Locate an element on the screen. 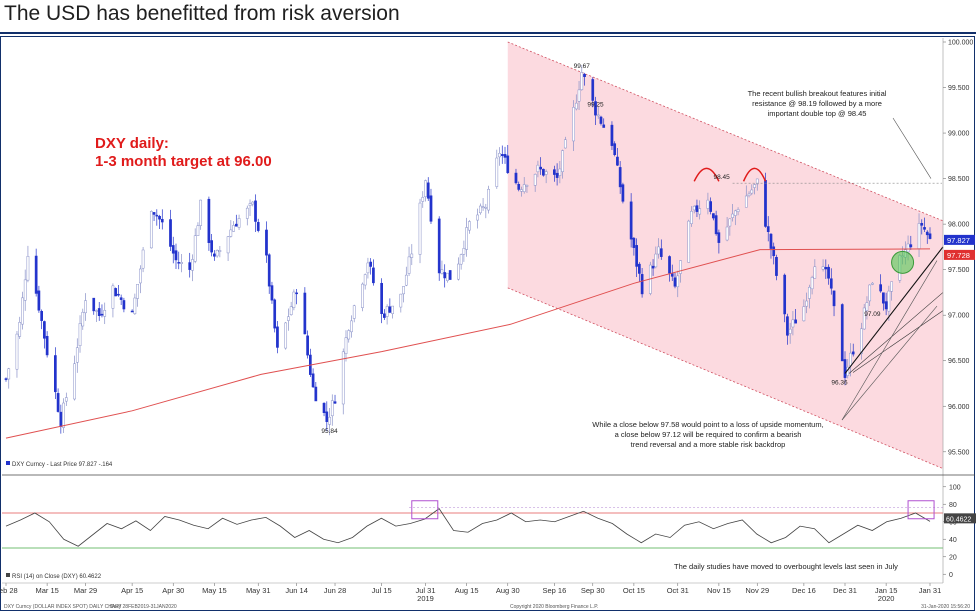 The image size is (976, 615). x-tick-label: Mar 15 is located at coordinates (46, 590).